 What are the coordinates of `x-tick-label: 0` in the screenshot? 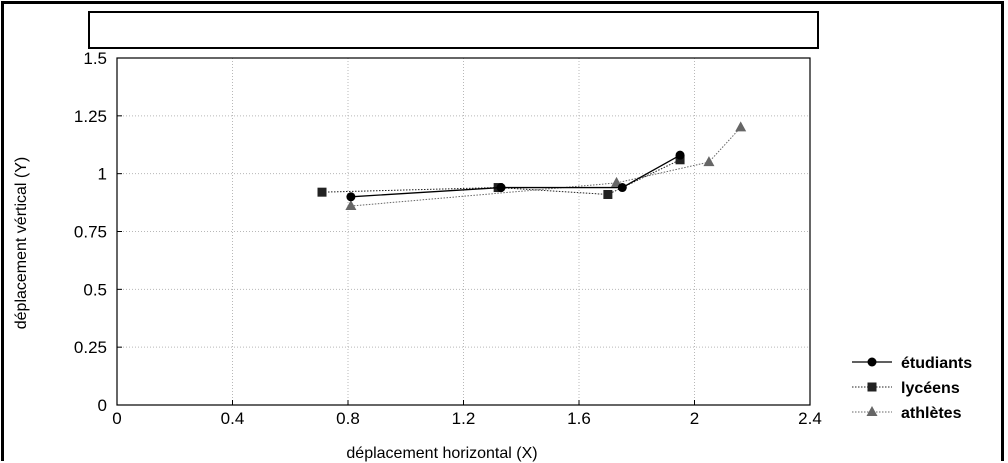 It's located at (116, 418).